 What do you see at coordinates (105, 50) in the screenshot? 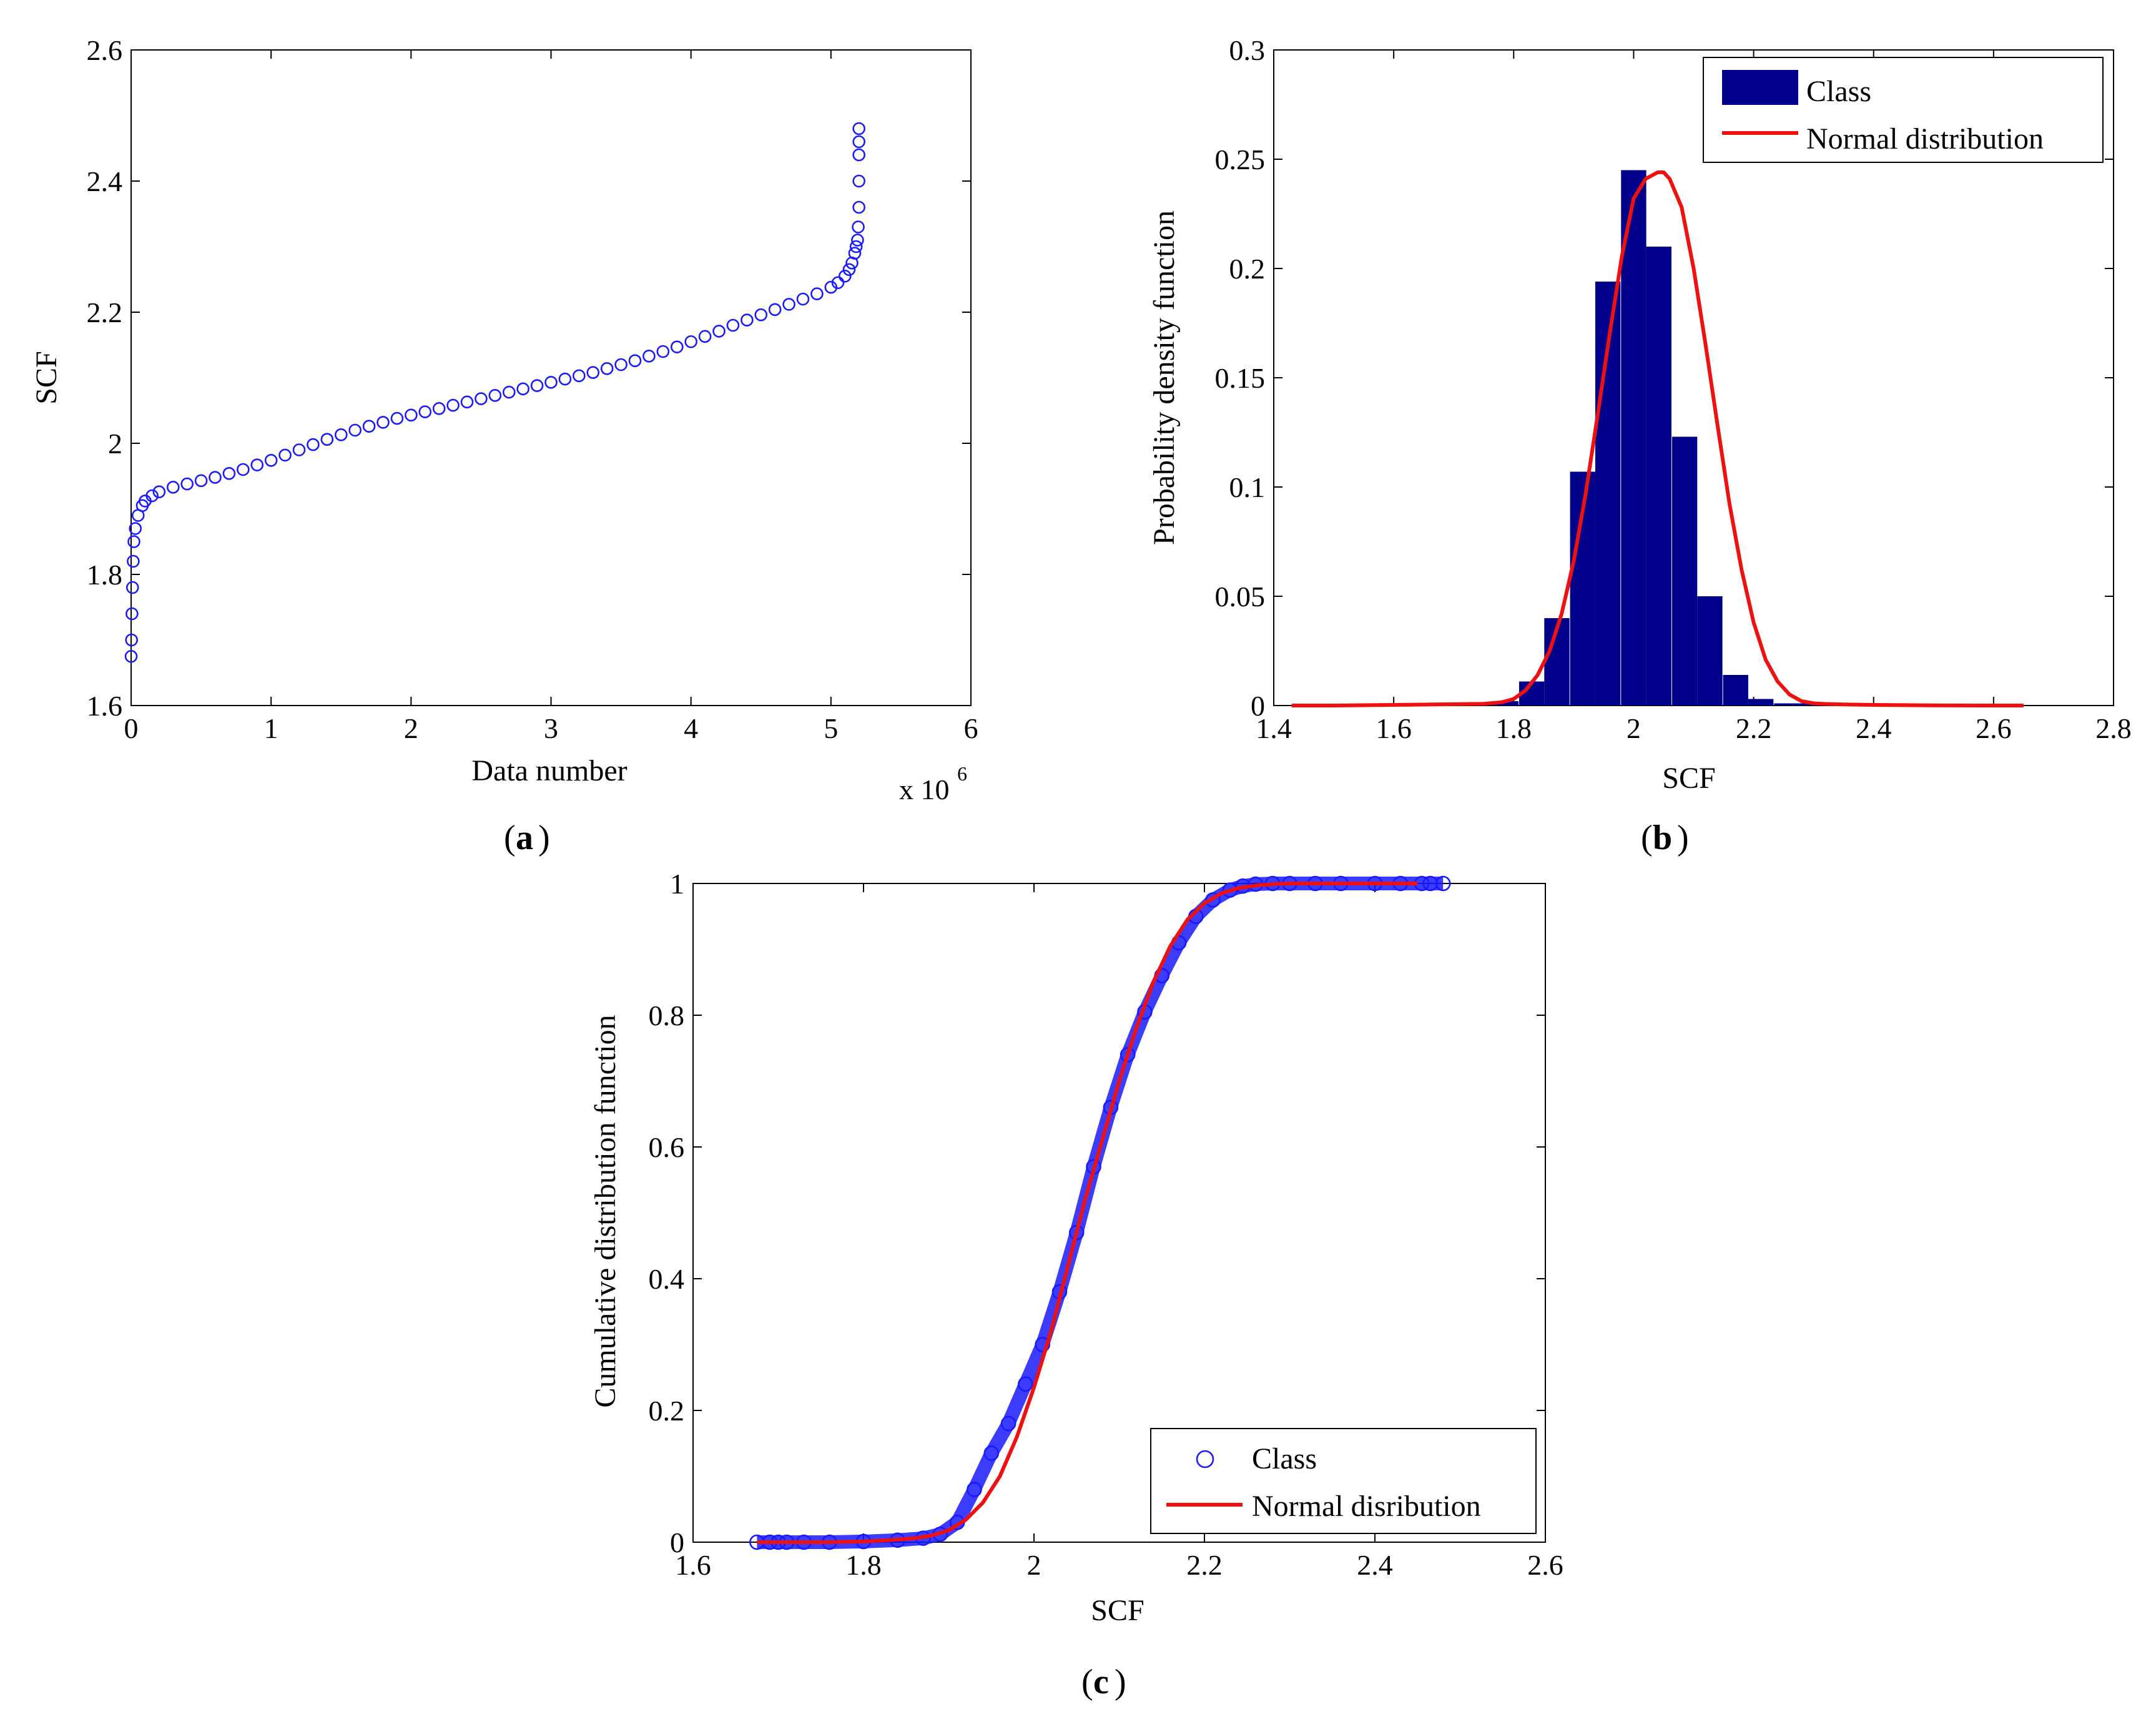
I see `y-tick-label: 2.6` at bounding box center [105, 50].